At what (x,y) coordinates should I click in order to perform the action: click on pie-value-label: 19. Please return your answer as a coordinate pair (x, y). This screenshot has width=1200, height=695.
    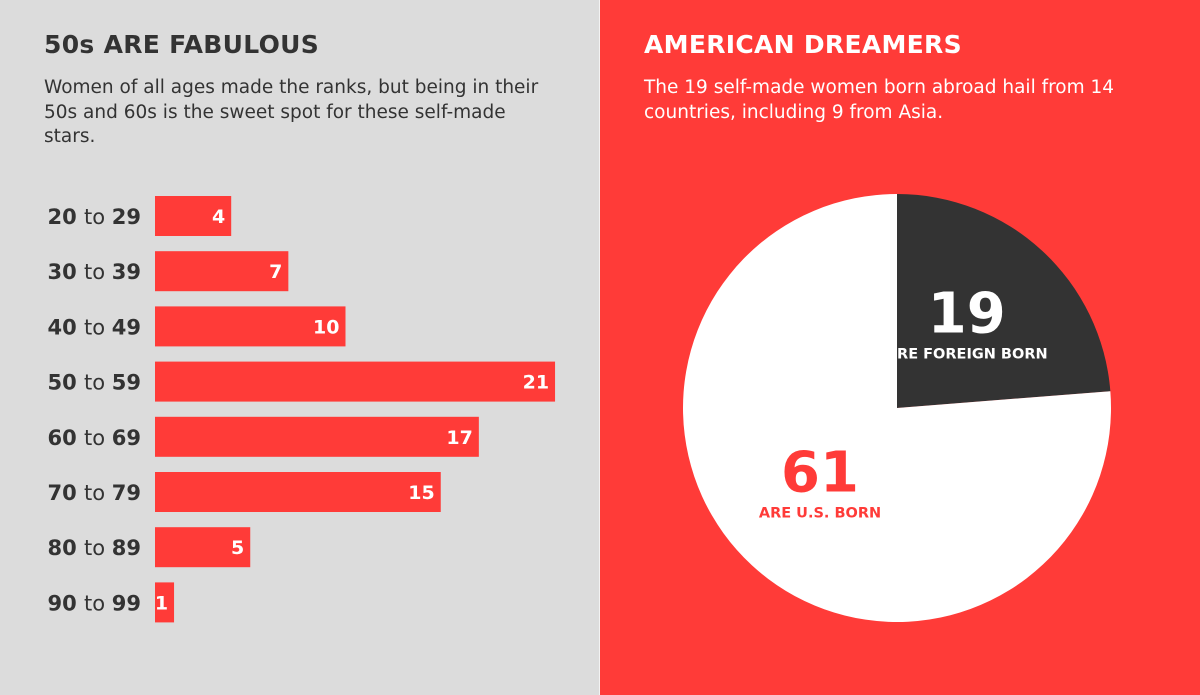
    Looking at the image, I should click on (967, 314).